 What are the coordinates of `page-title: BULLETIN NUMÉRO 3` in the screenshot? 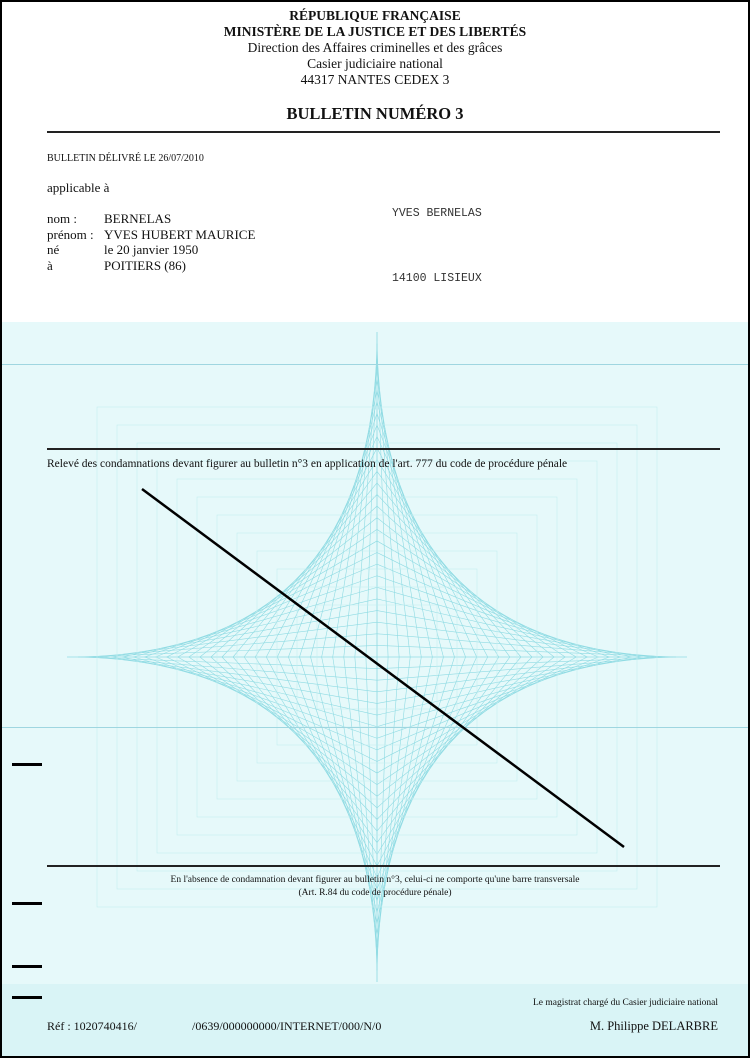 It's located at (375, 113).